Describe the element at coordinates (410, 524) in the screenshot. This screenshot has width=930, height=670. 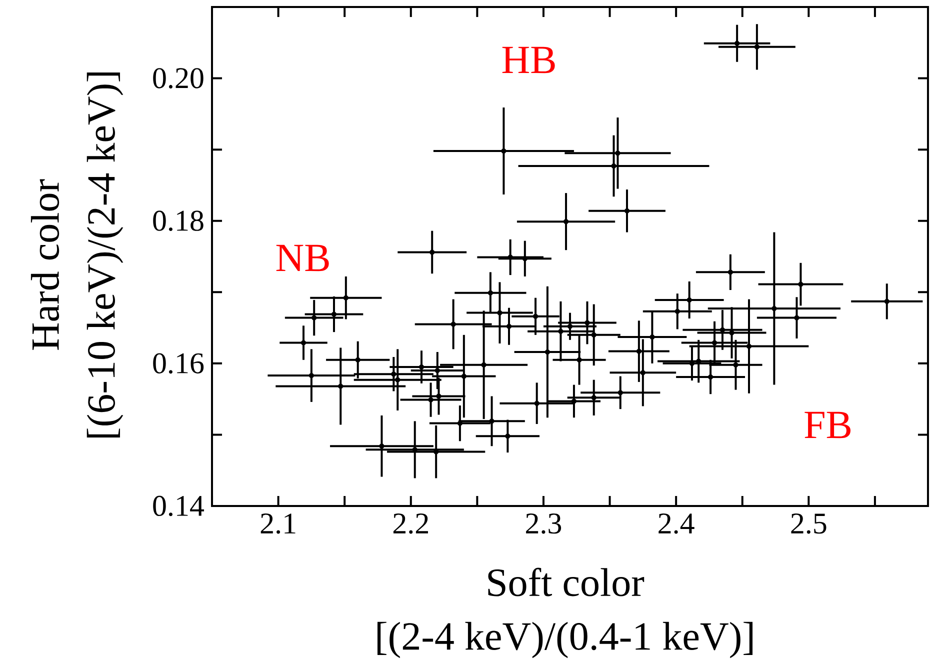
I see `x-tick-label: 2.2` at that location.